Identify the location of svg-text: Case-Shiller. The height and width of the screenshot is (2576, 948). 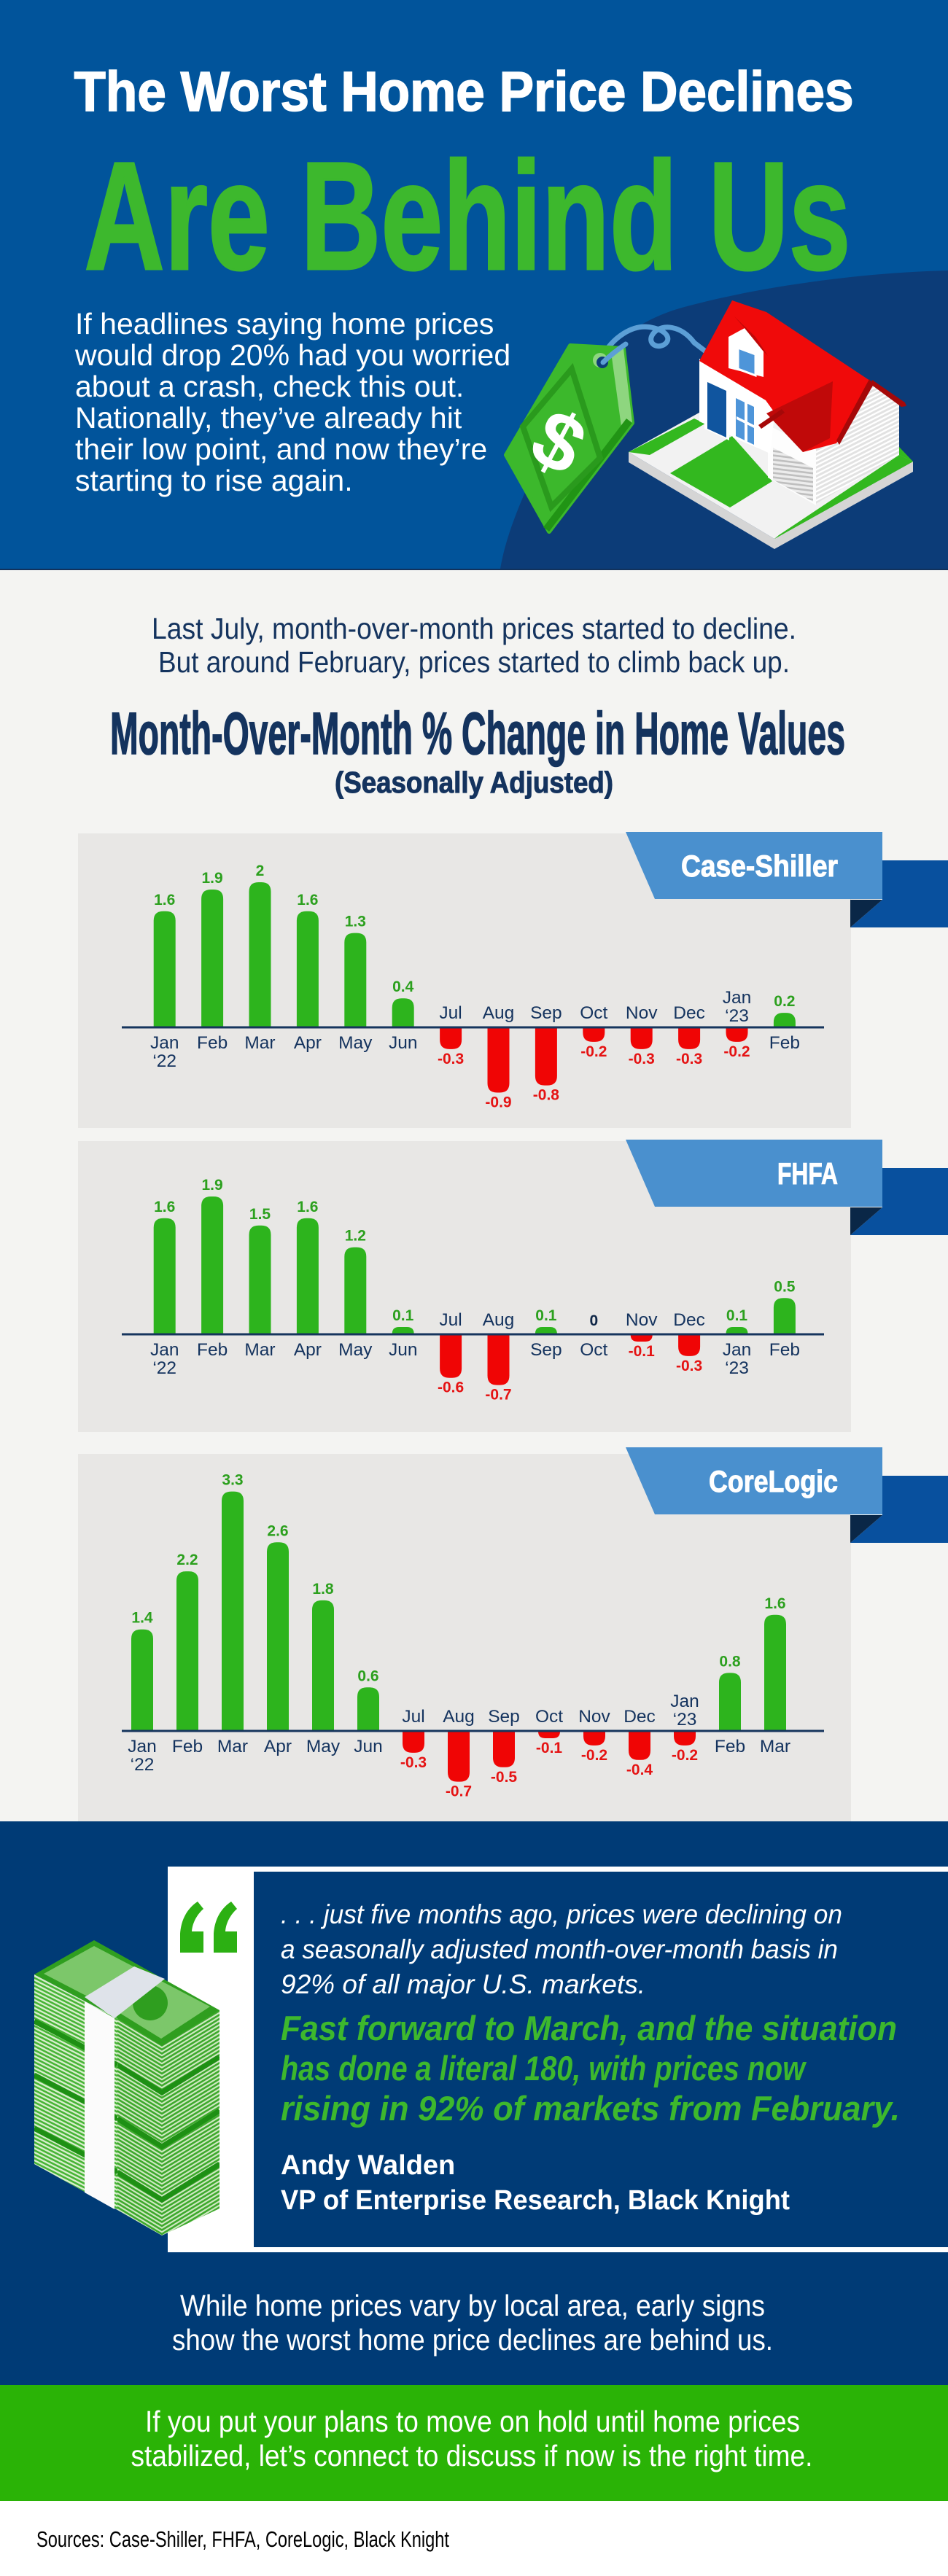
(759, 866).